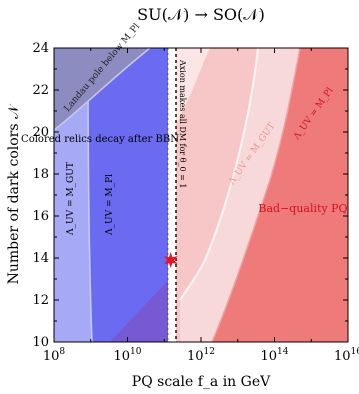  What do you see at coordinates (302, 208) in the screenshot?
I see `label-bad-quality: Bad−quality PQ` at bounding box center [302, 208].